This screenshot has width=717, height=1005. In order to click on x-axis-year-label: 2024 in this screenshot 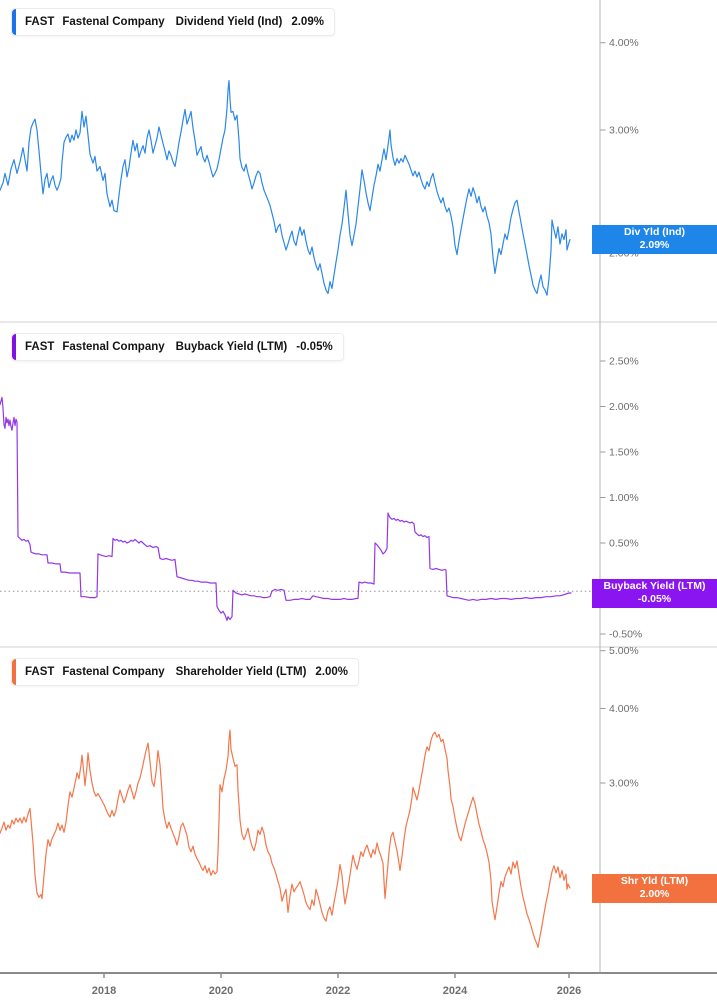, I will do `click(455, 991)`.